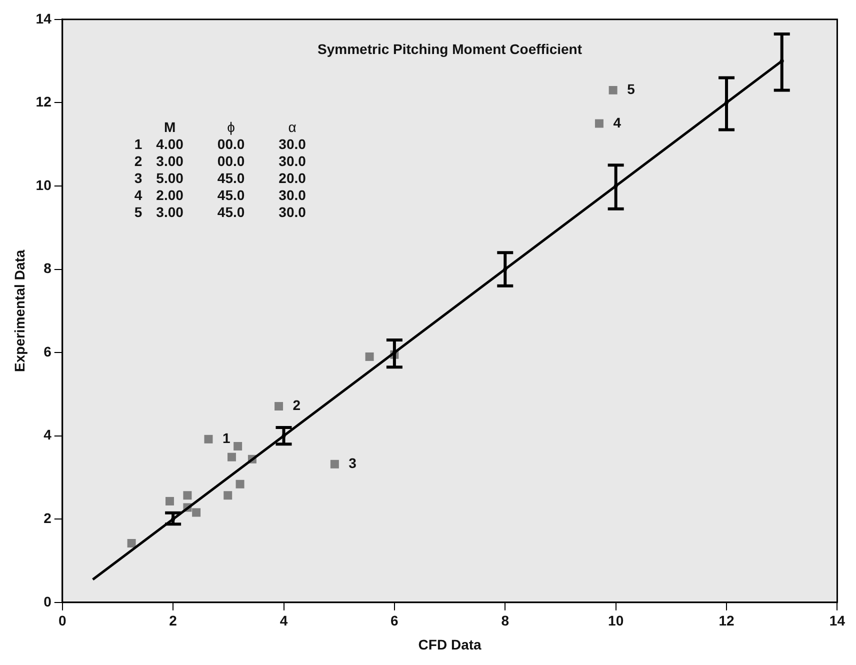 This screenshot has width=856, height=665. I want to click on x-axis-title: CFD Data, so click(450, 644).